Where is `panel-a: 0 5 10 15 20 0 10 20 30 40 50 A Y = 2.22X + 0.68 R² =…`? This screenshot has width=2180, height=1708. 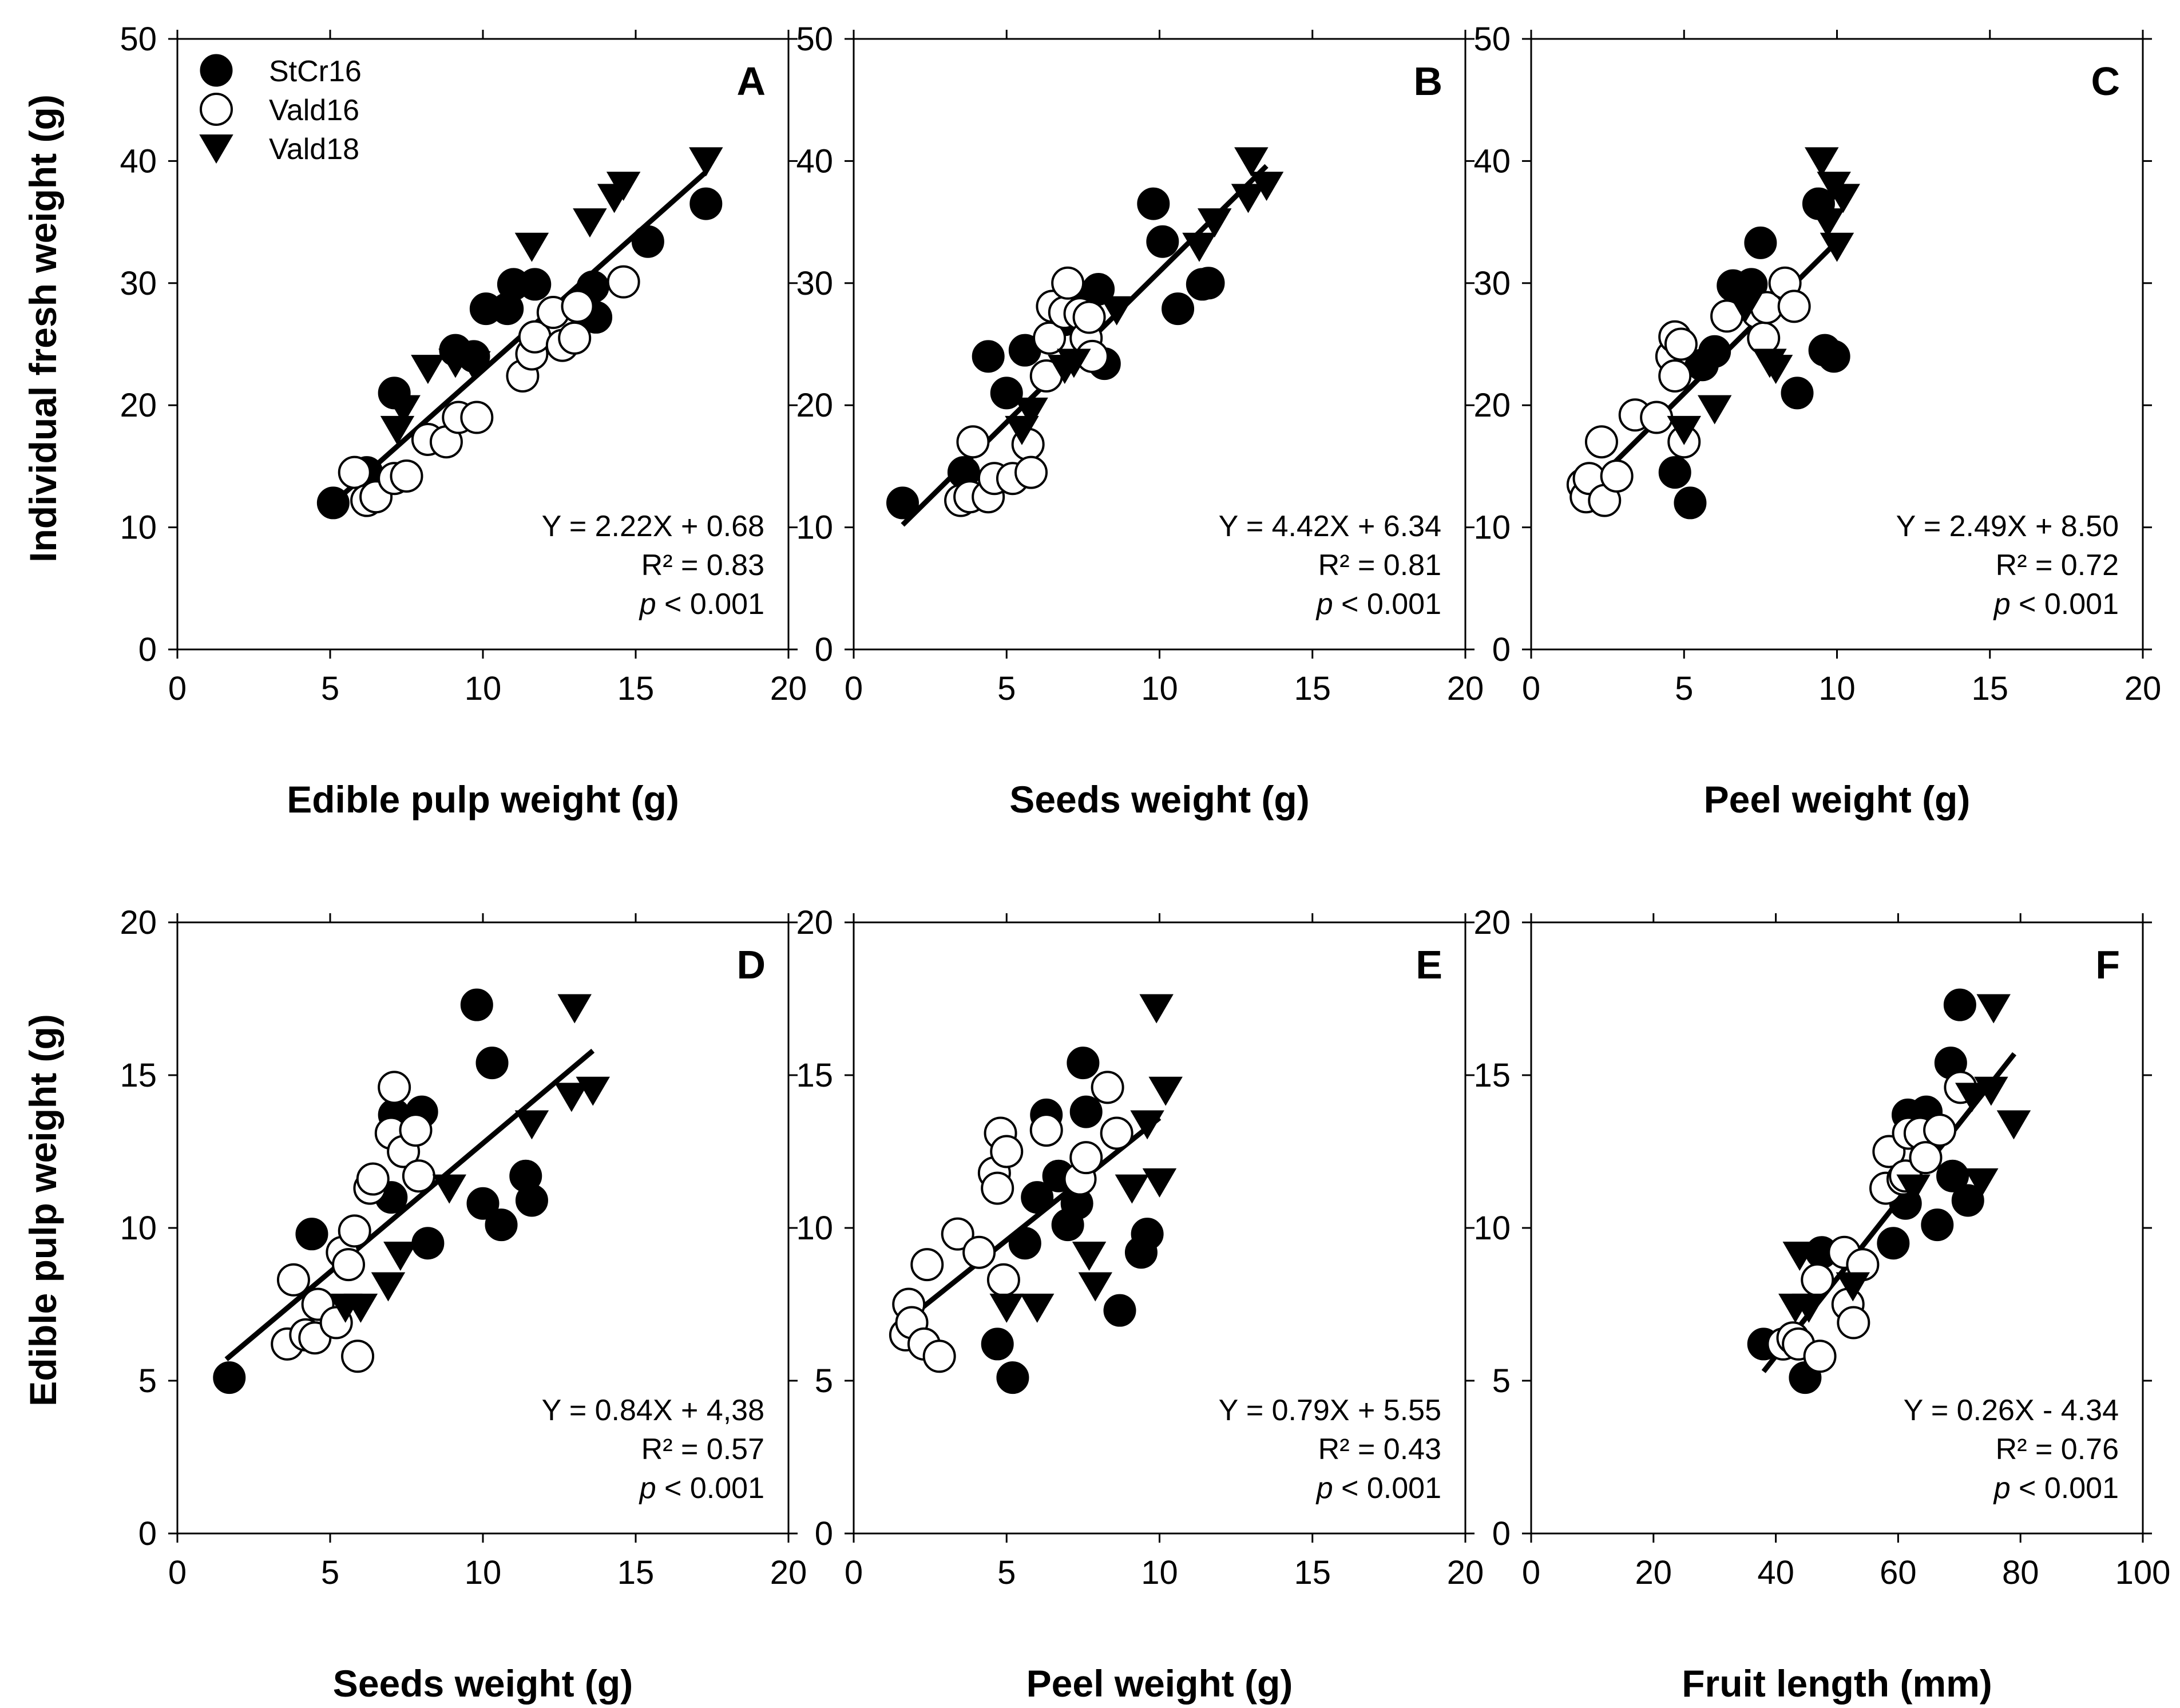
panel-a: 0 5 10 15 20 0 10 20 30 40 50 A Y = 2.22X + 0.68 R² =… is located at coordinates (463, 421).